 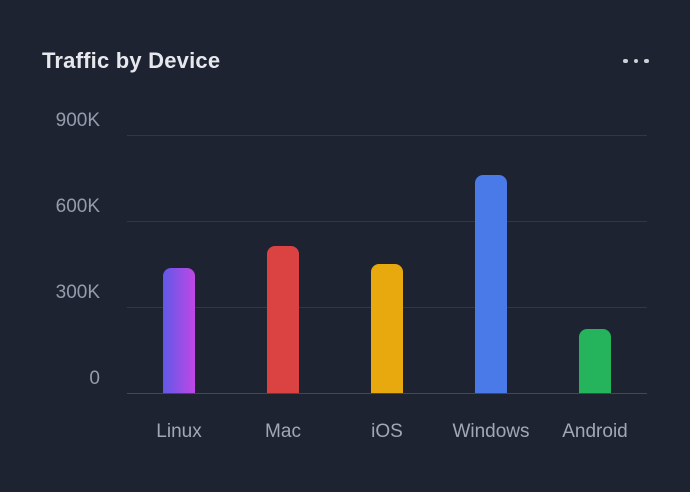 I want to click on gridline-900k, so click(x=387, y=135).